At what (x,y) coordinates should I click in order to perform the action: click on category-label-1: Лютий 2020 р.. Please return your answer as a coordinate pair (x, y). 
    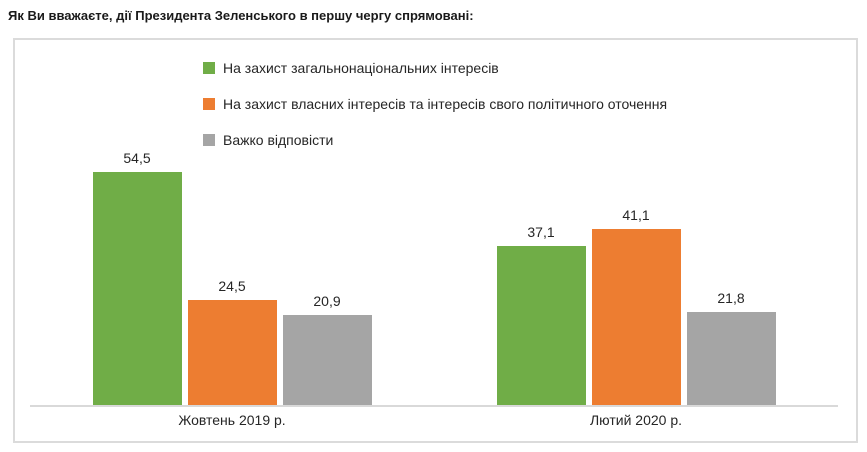
    Looking at the image, I should click on (636, 420).